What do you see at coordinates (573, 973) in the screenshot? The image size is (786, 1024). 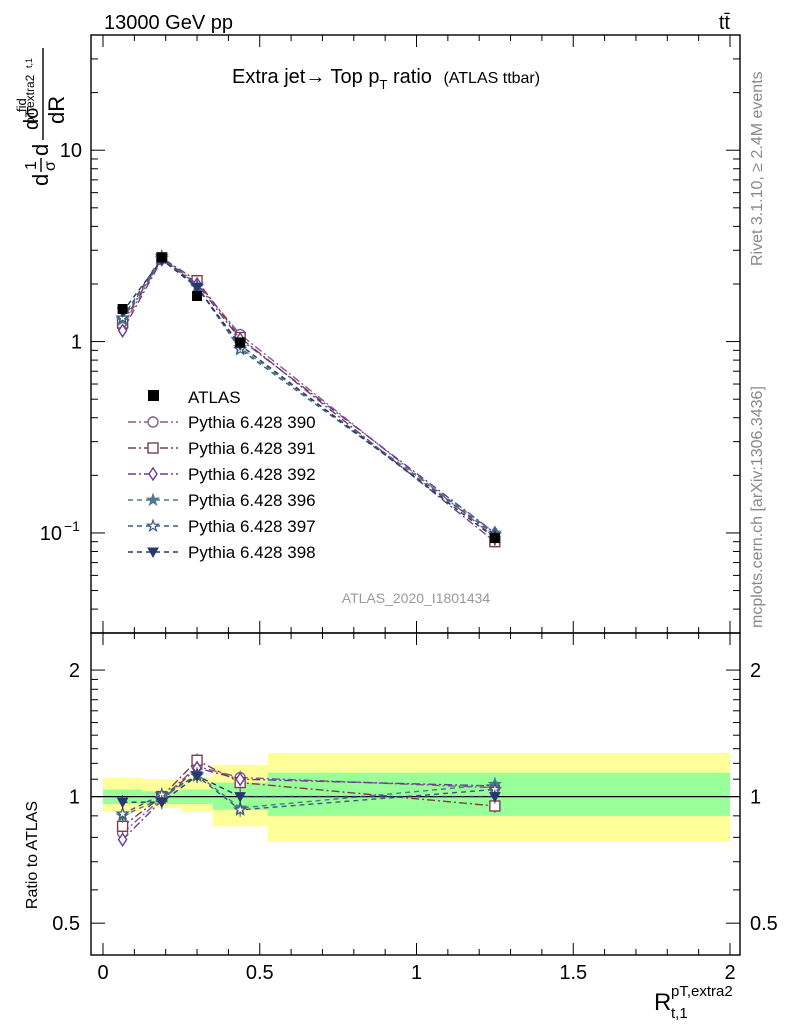 I see `x-tick-label: 1.5` at bounding box center [573, 973].